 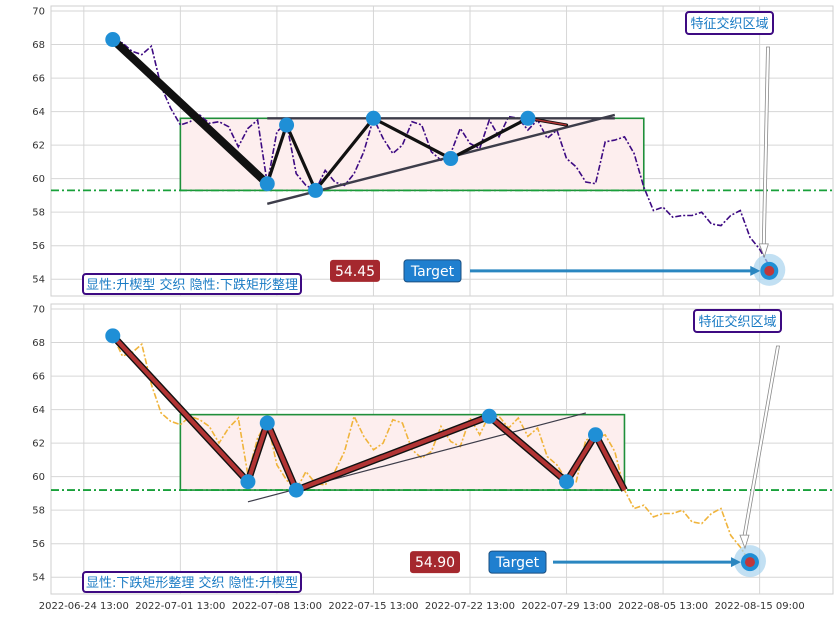 What do you see at coordinates (470, 606) in the screenshot?
I see `x-tick-label: 2022-07-22 13:00` at bounding box center [470, 606].